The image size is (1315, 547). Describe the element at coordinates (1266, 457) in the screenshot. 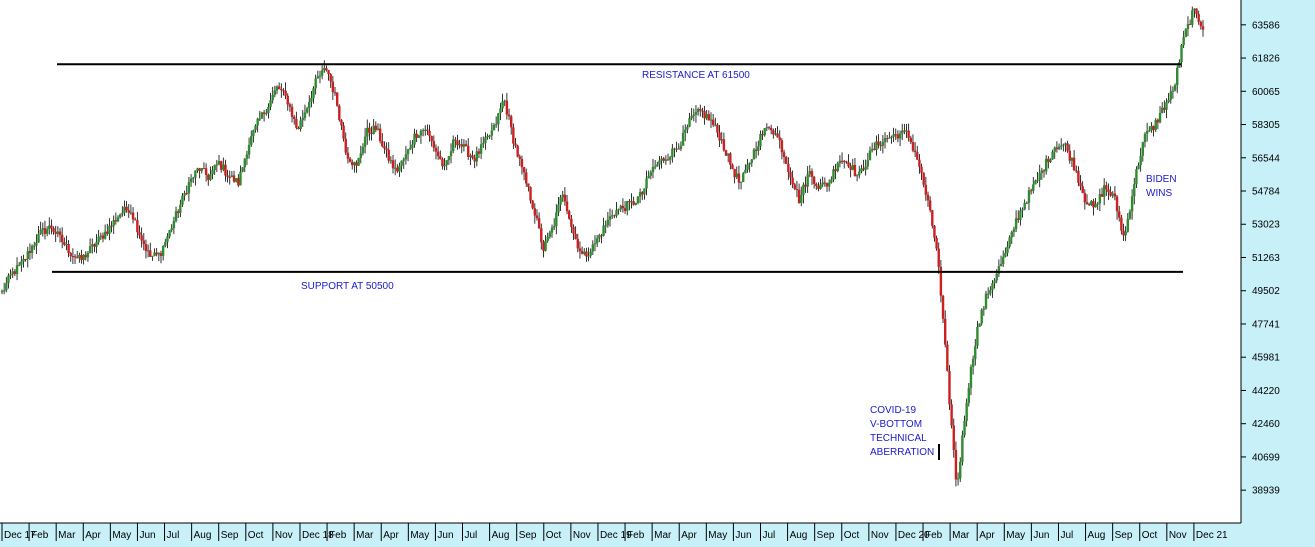

I see `y-tick-label: 40699` at that location.